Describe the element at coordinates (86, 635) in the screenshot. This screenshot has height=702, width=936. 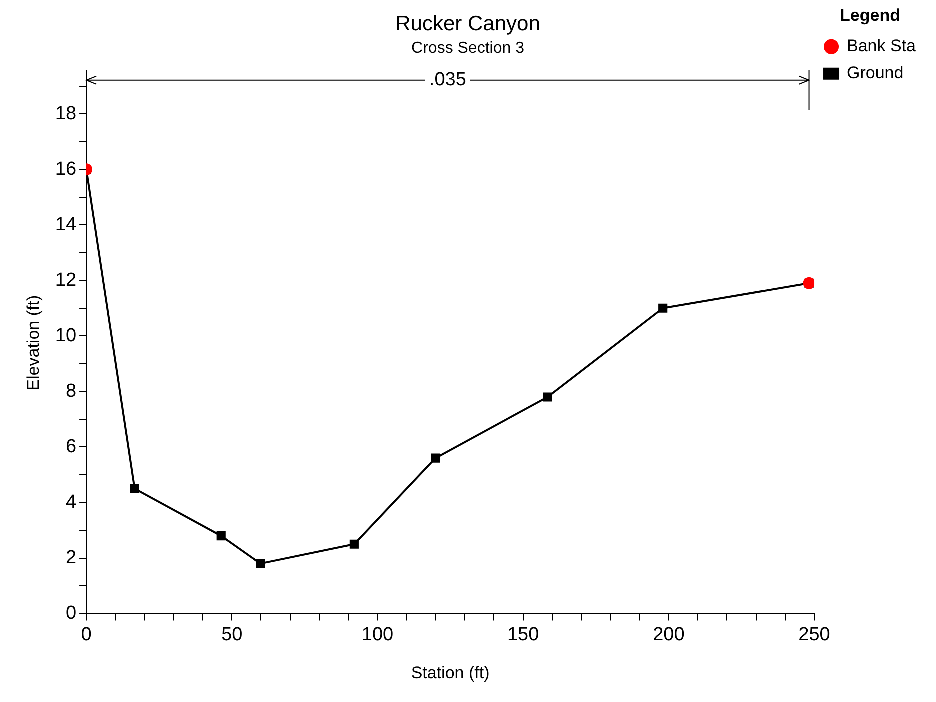
I see `x-tick-label: 0` at that location.